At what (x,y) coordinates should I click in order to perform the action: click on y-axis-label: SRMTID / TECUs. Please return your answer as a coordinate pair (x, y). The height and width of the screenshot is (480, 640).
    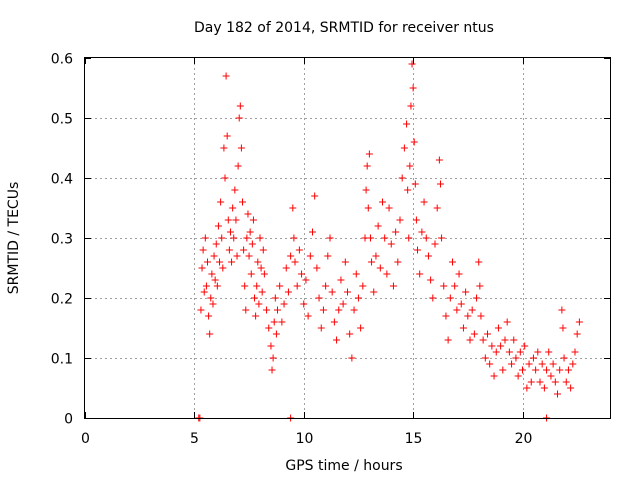
    Looking at the image, I should click on (14, 238).